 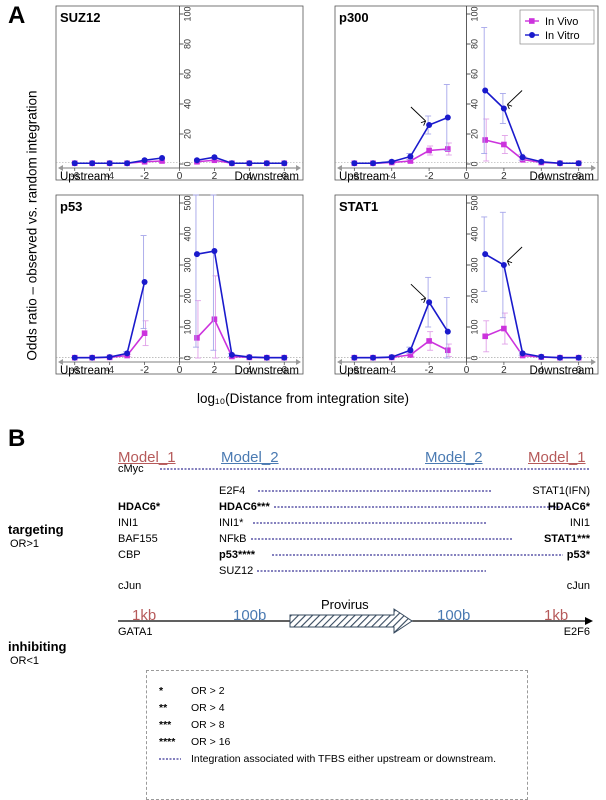 I want to click on right-item: STAT1(IFN), so click(x=561, y=491).